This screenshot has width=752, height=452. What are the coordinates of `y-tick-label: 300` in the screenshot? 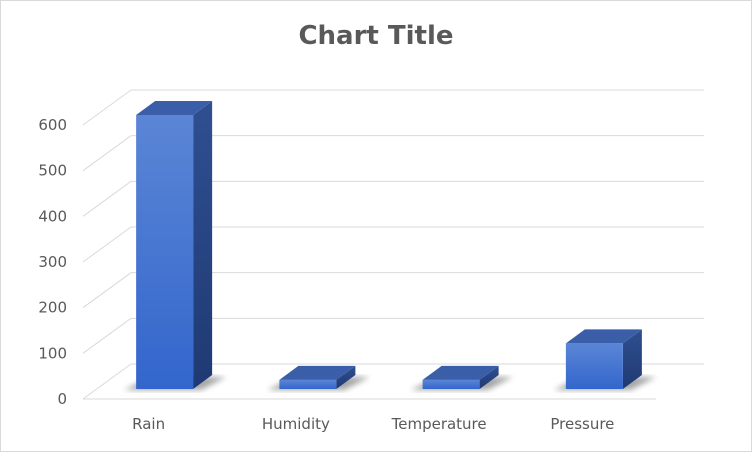 It's located at (52, 262).